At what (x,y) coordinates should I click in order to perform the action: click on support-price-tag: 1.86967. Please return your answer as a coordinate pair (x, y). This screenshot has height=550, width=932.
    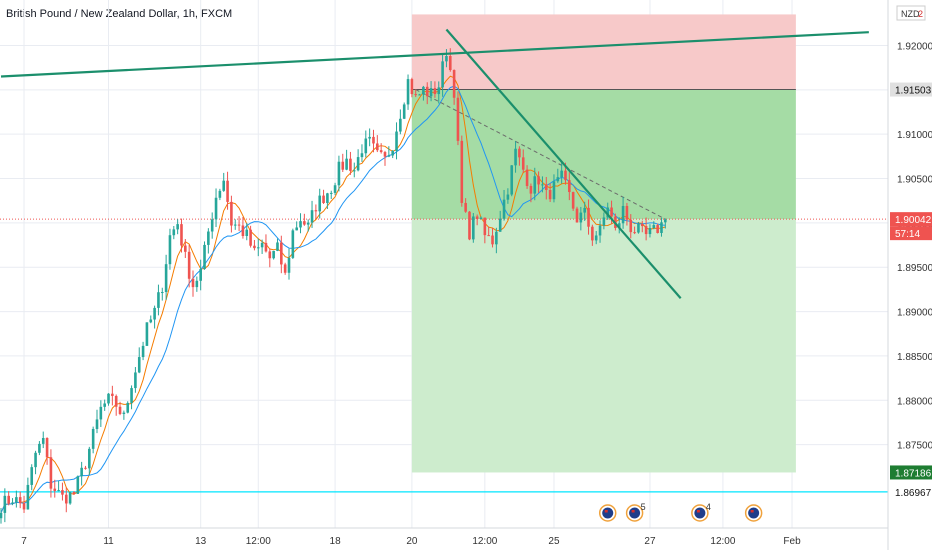
    Looking at the image, I should click on (913, 493).